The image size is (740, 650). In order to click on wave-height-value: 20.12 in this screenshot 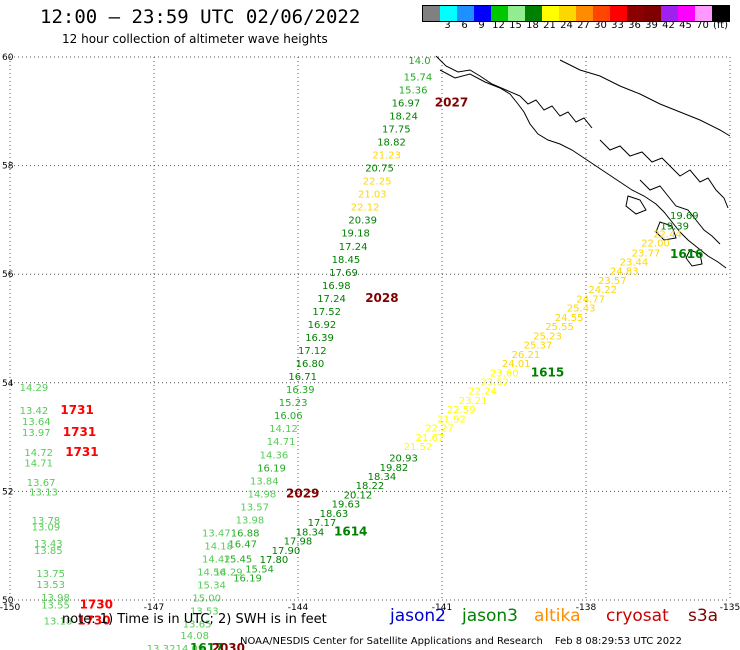, I will do `click(358, 495)`.